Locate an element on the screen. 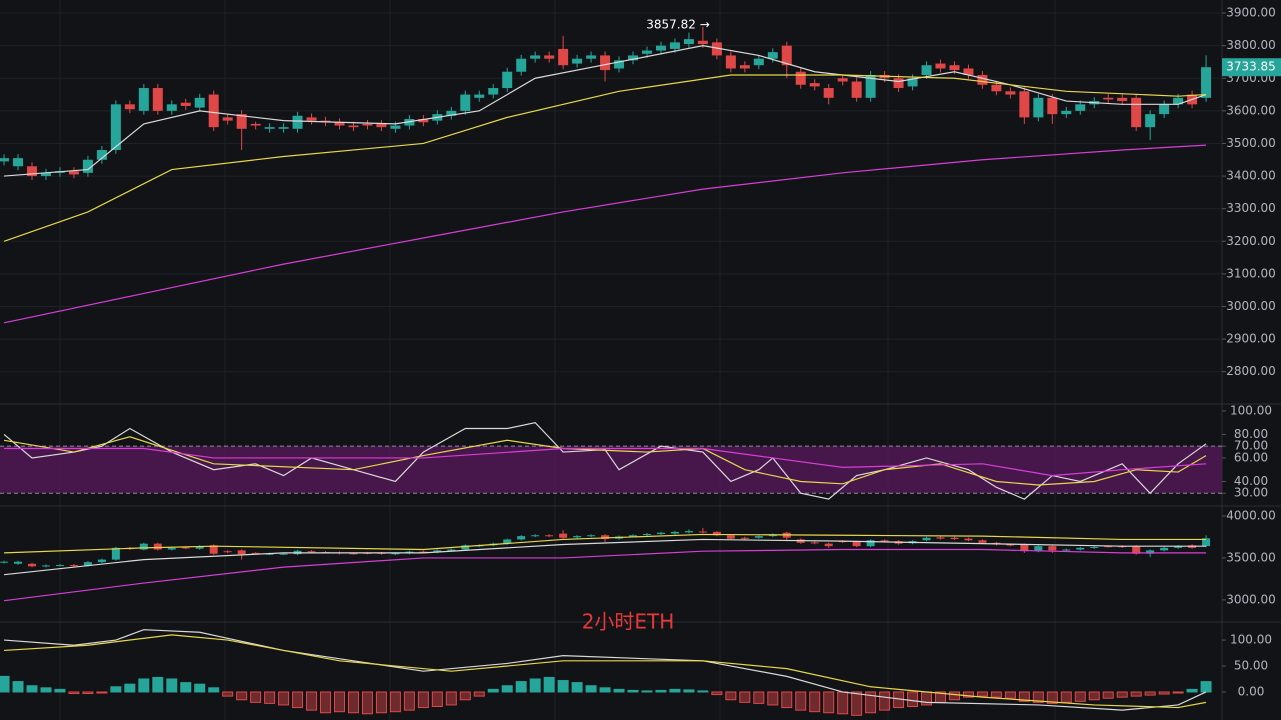  y-tick-label: 3100.00 is located at coordinates (1251, 273).